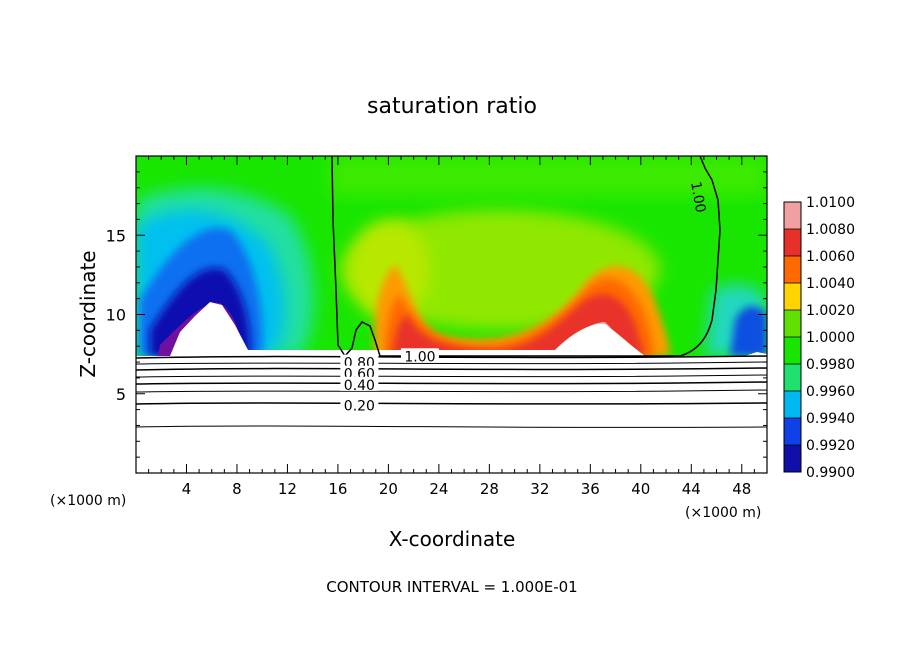 Image resolution: width=904 pixels, height=654 pixels. Describe the element at coordinates (187, 489) in the screenshot. I see `x-tick-label: 4` at that location.